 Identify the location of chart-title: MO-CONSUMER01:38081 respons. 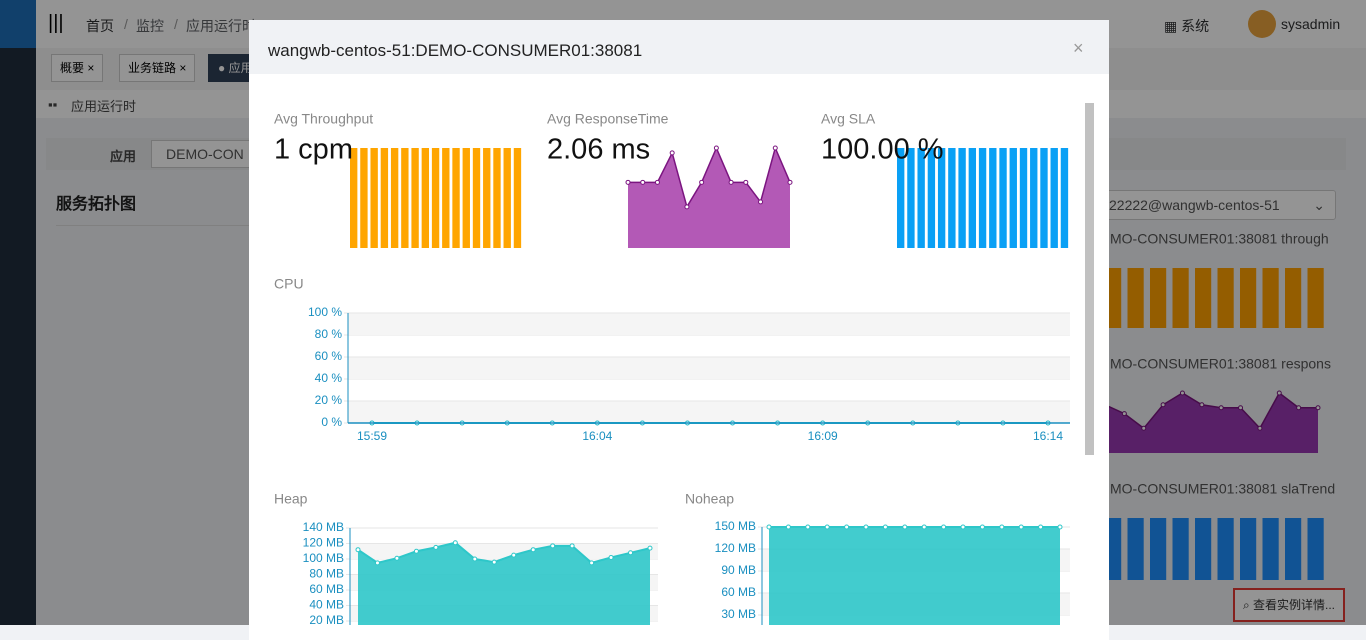
(1220, 364).